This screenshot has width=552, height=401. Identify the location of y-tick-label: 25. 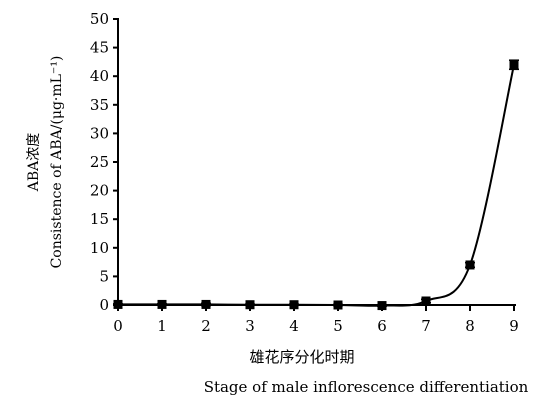
(99, 162).